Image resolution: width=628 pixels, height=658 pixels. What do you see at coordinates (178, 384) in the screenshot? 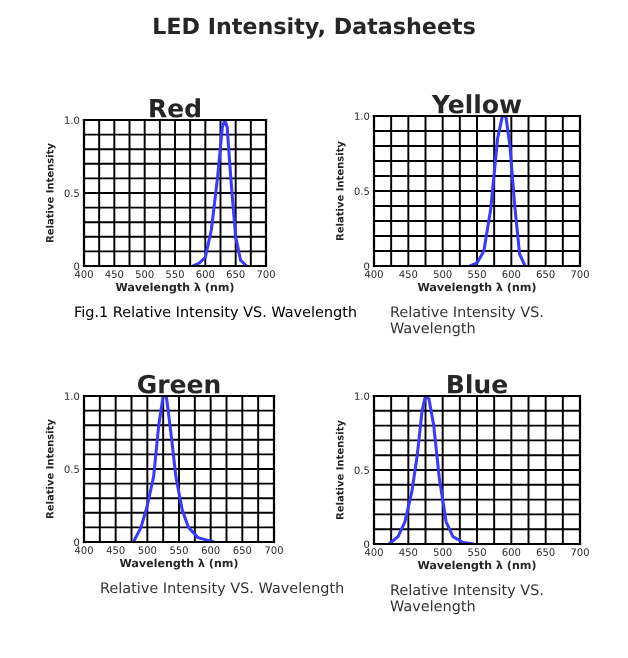
I see `chart-title: Green` at bounding box center [178, 384].